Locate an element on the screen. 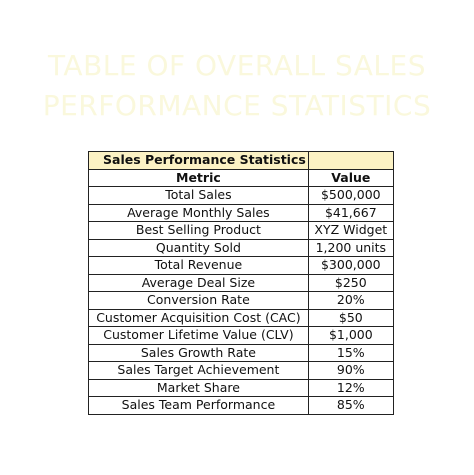 This screenshot has height=475, width=474. page-title-line-1: TABLE OF OVERALL SALES is located at coordinates (236, 65).